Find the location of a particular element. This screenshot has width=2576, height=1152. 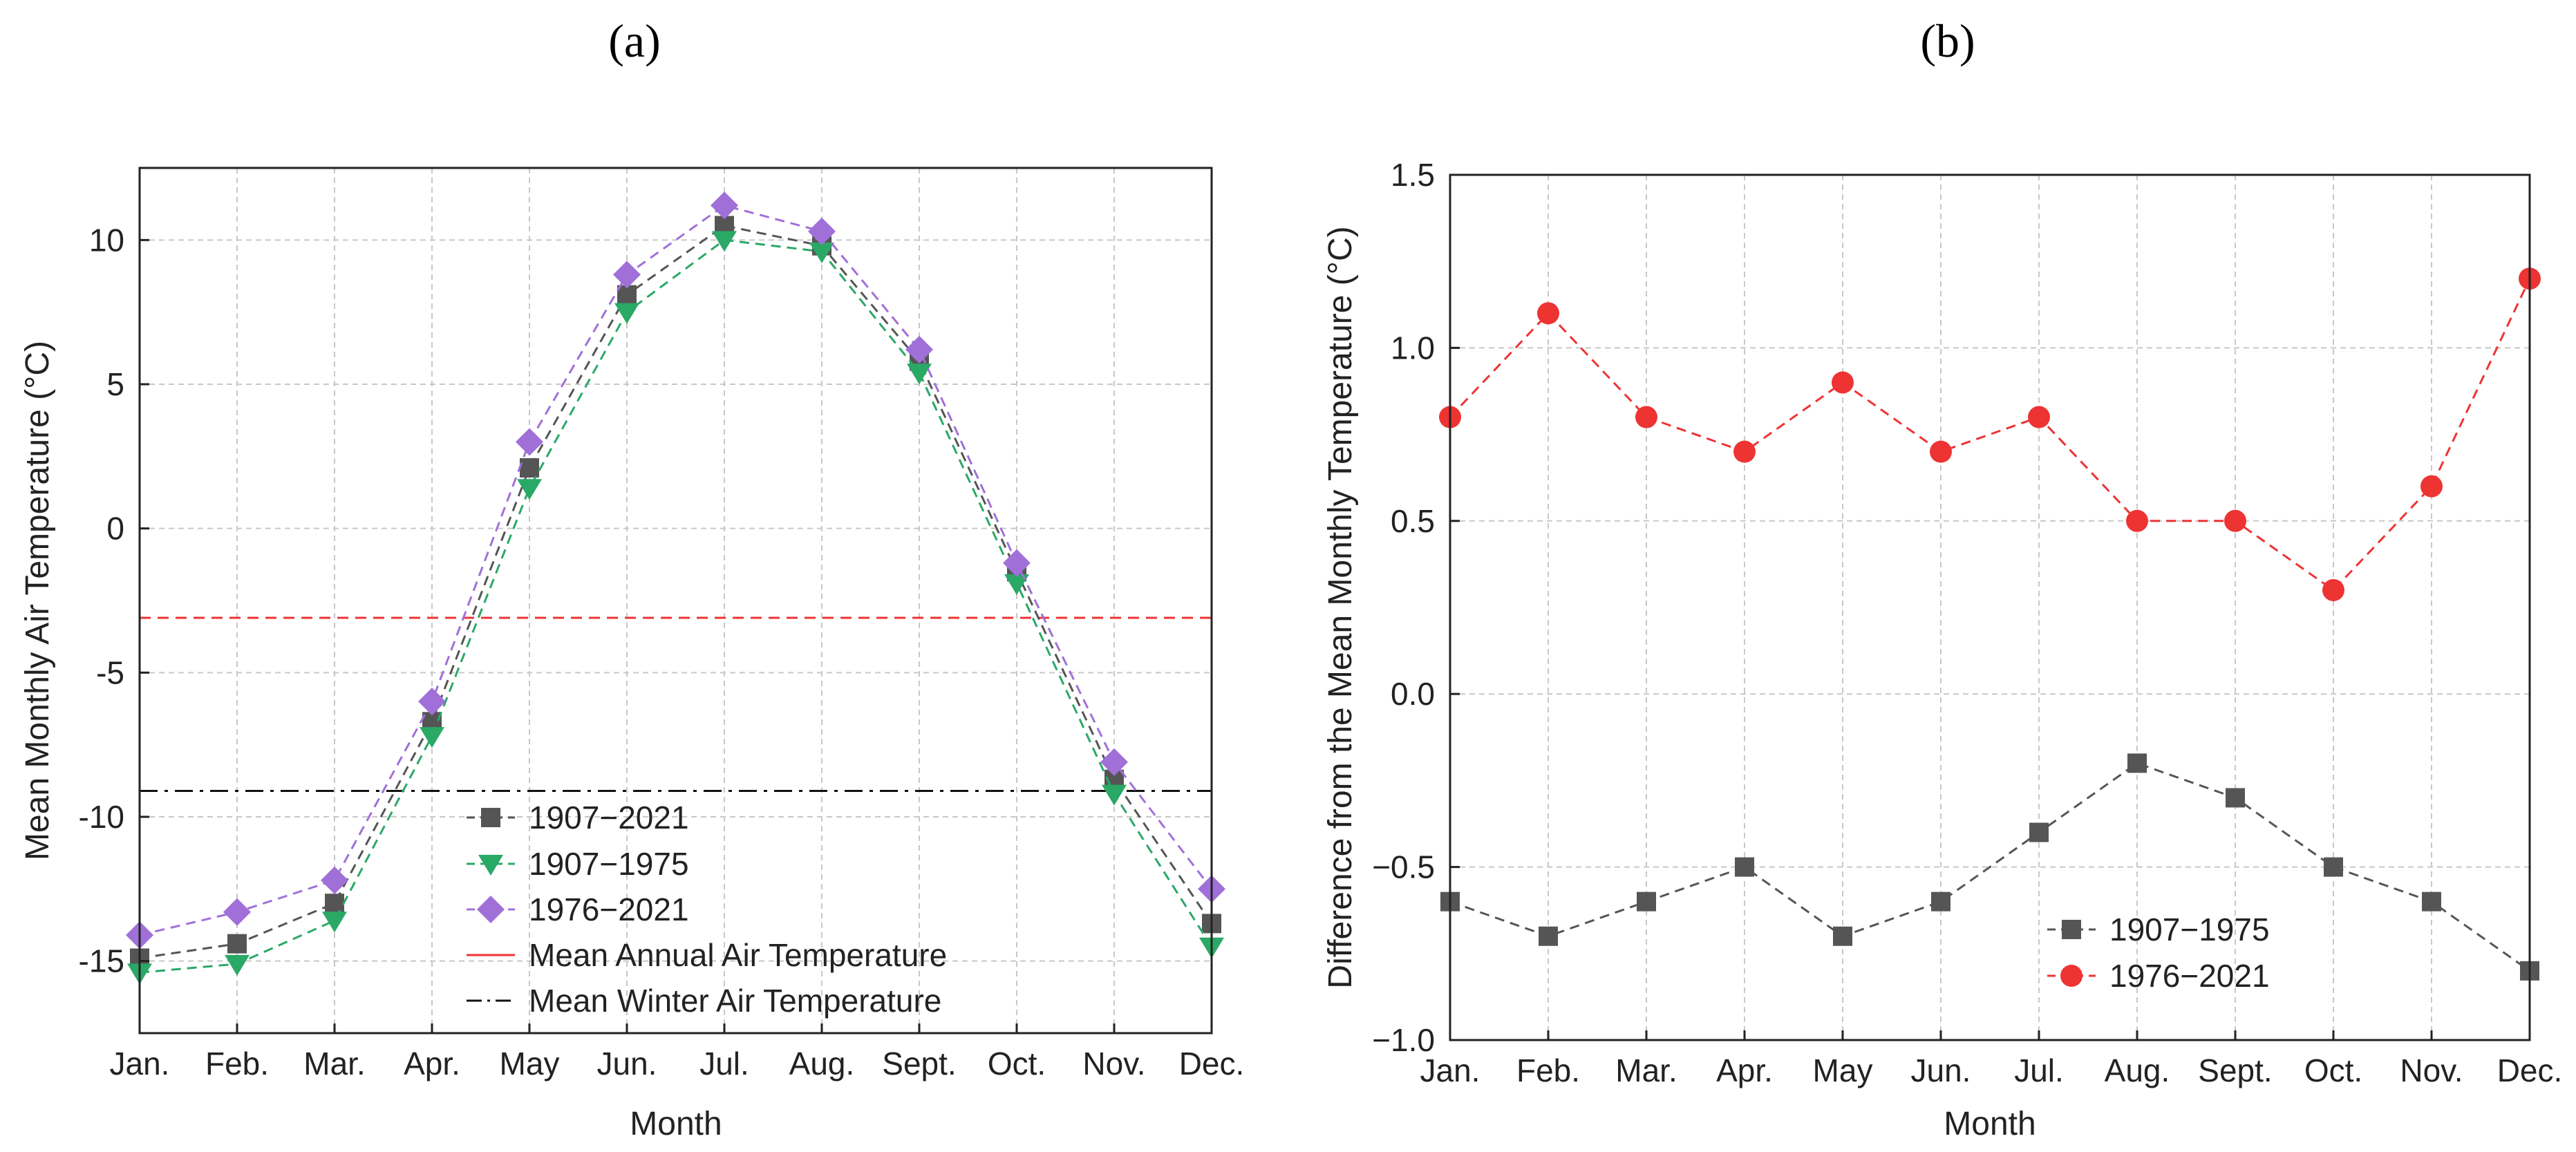

legend-marker-diamond is located at coordinates (491, 910).